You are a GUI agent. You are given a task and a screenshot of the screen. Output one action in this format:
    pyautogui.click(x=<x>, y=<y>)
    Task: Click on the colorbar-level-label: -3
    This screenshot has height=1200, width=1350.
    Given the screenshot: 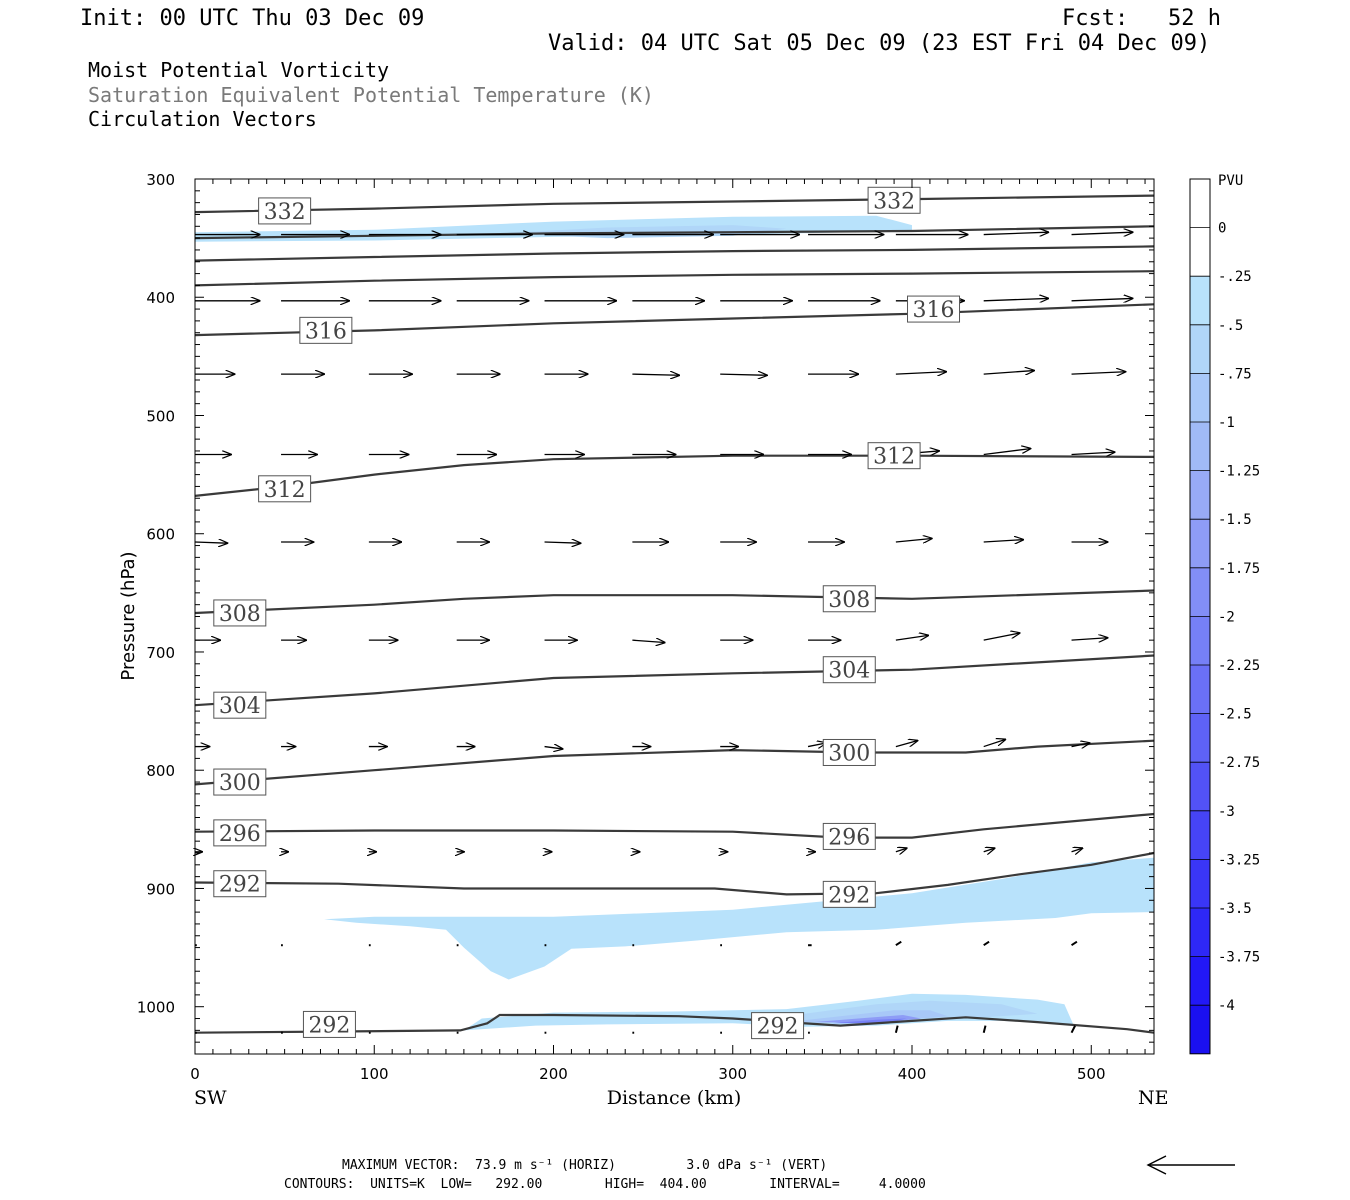 What is the action you would take?
    pyautogui.click(x=1226, y=812)
    